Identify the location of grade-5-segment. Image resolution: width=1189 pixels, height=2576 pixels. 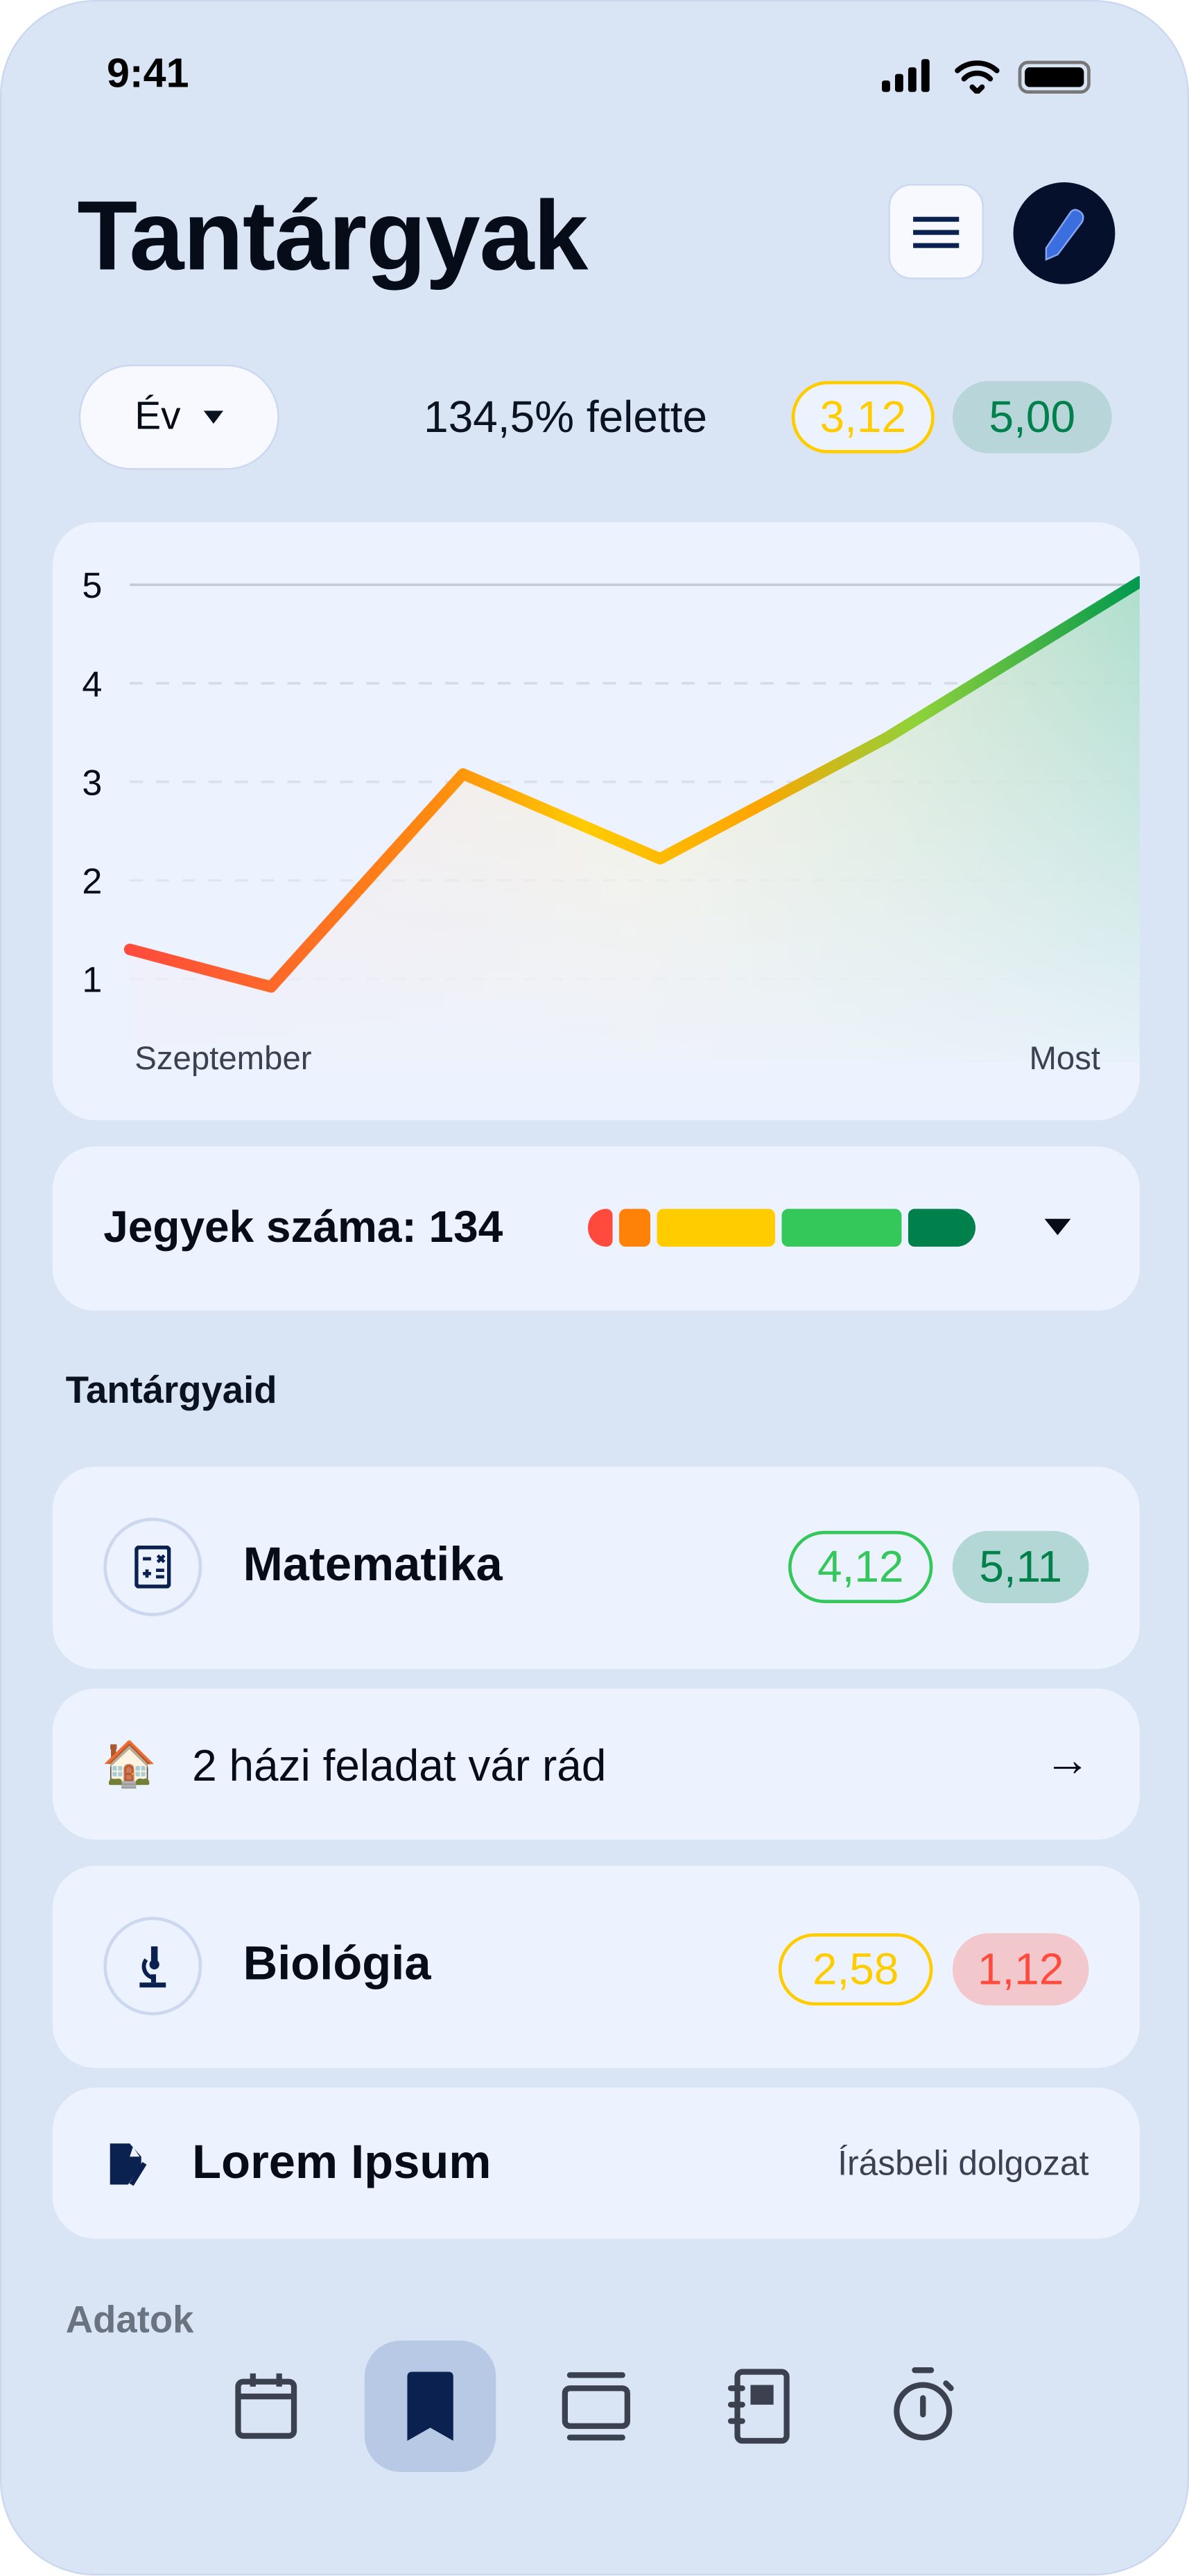
(942, 1228).